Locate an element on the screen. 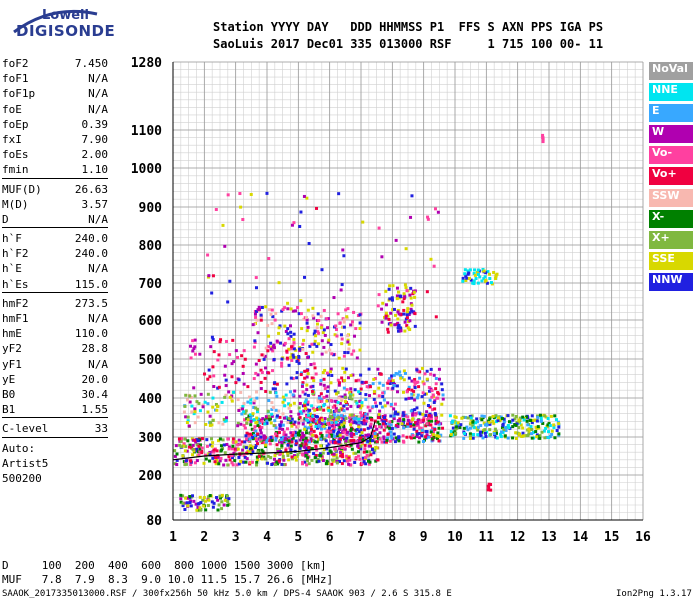 This screenshot has height=600, width=700. param-row: yF2 28.8 is located at coordinates (55, 348).